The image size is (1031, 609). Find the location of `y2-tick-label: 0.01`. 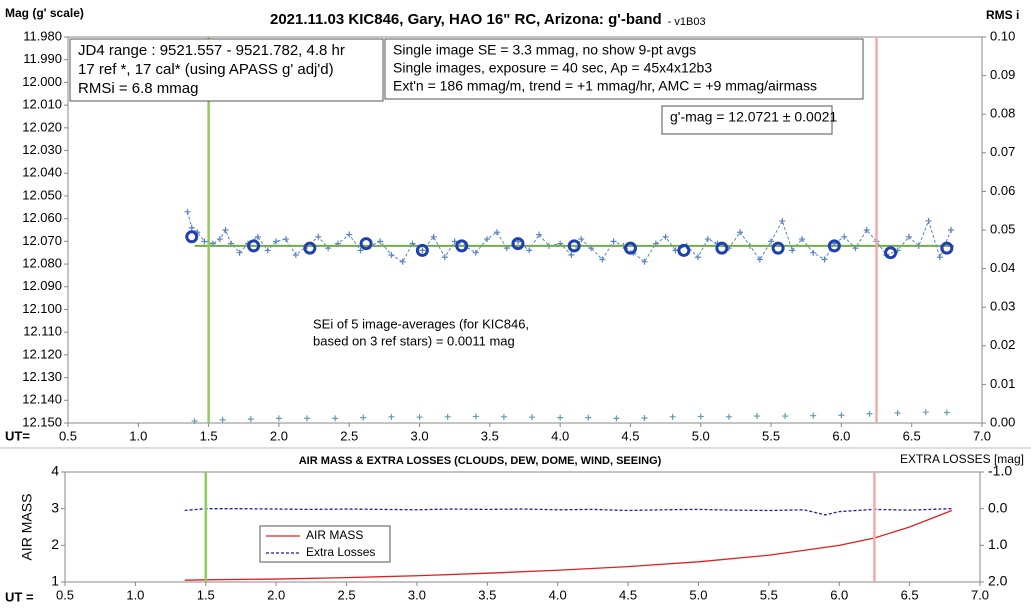

y2-tick-label: 0.01 is located at coordinates (1002, 383).